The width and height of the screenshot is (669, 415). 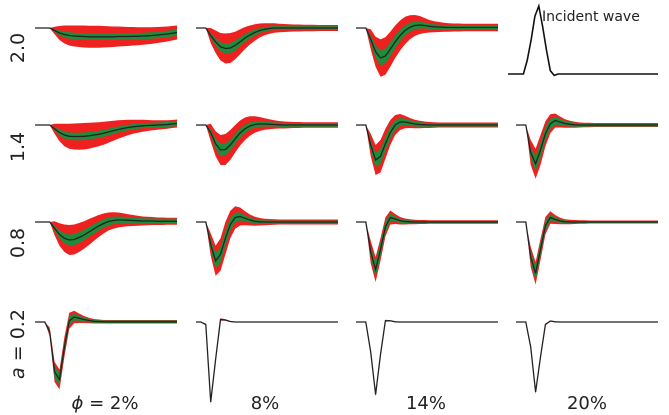 I want to click on inner-band-r2-c3, so click(x=587, y=247).